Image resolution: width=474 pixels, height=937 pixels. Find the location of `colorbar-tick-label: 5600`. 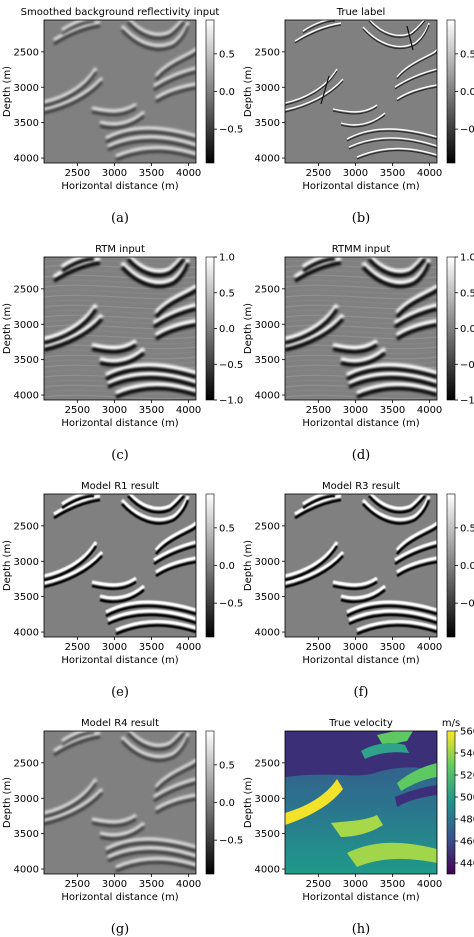

colorbar-tick-label: 5600 is located at coordinates (467, 732).